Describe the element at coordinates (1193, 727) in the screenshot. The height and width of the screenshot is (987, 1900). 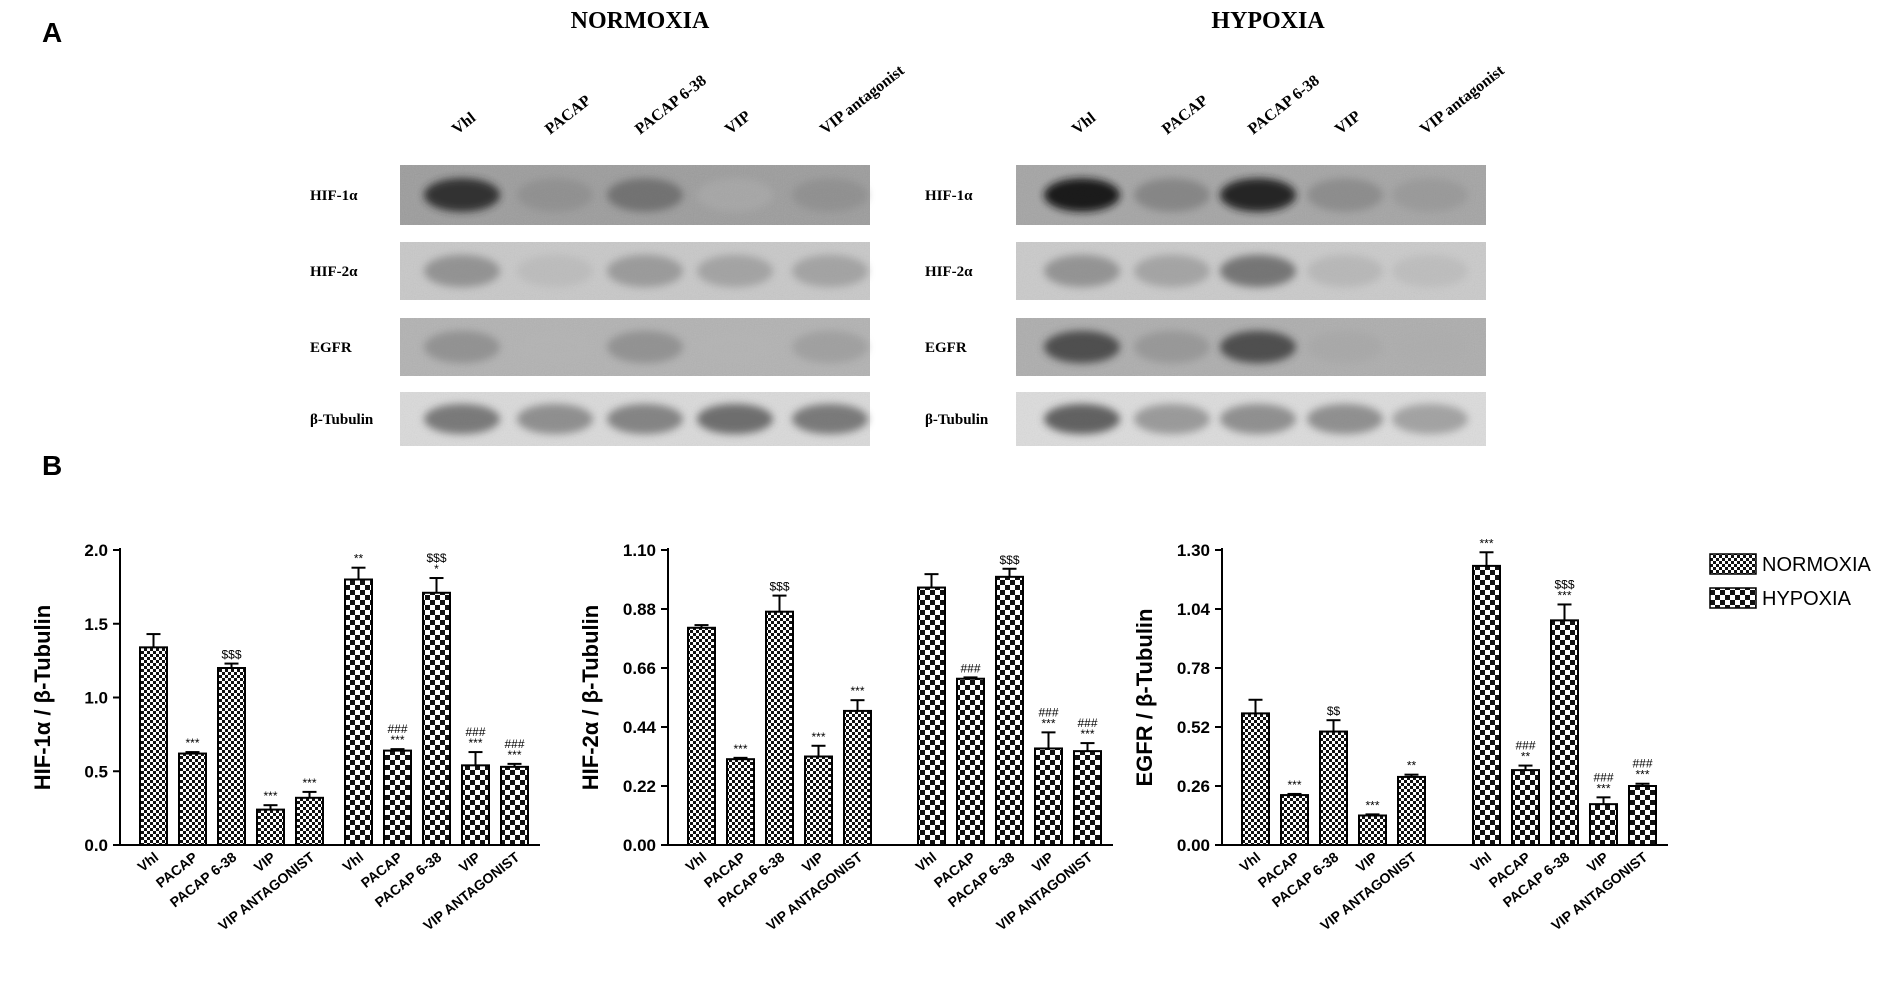
I see `y-tick-label: 0.52` at that location.